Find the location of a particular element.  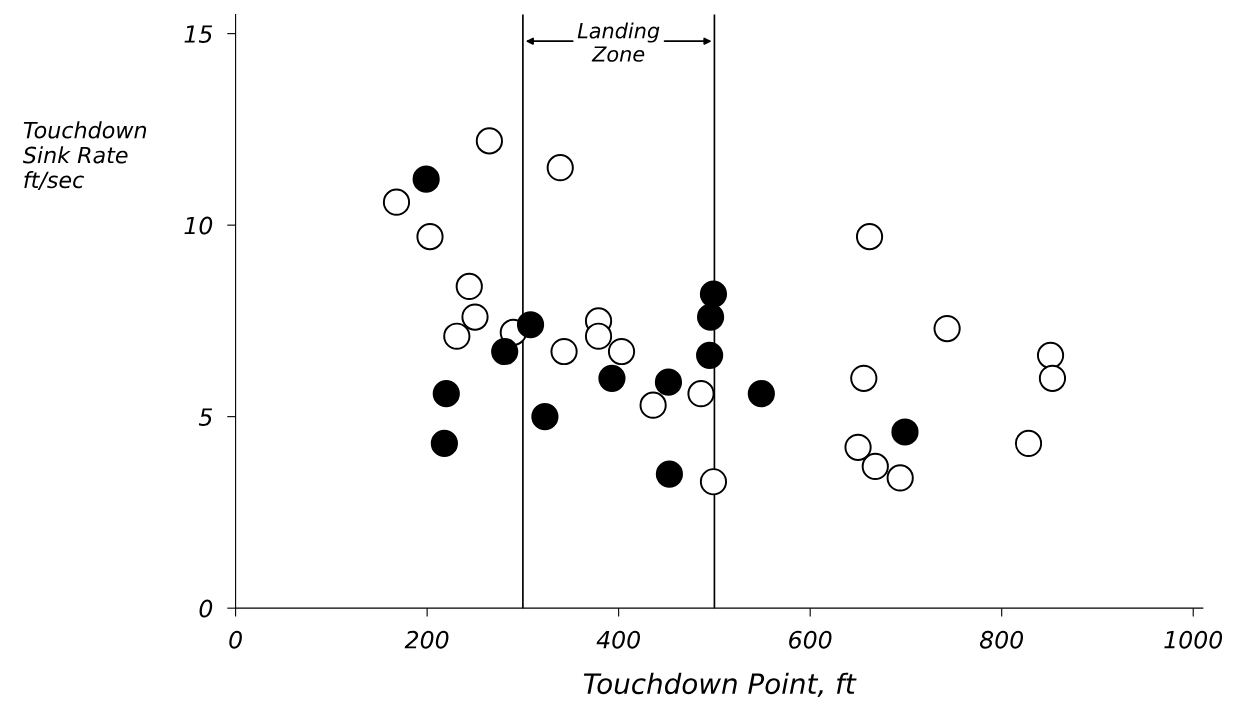

x-axis-title: Touchdown Point, ft is located at coordinates (720, 685).